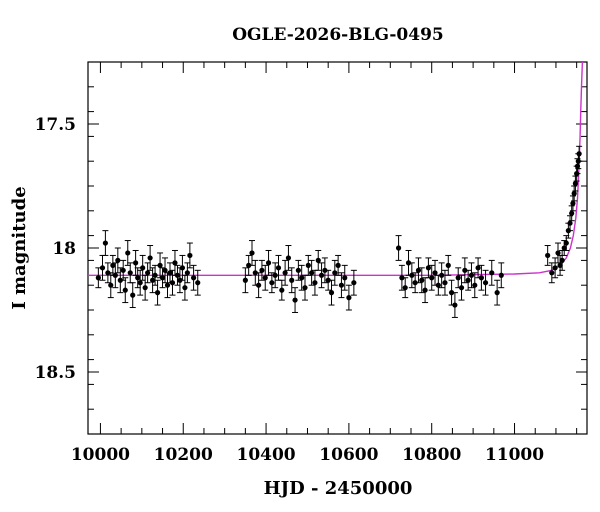 The image size is (600, 512). What do you see at coordinates (100, 455) in the screenshot?
I see `x-tick-label: 10000` at bounding box center [100, 455].